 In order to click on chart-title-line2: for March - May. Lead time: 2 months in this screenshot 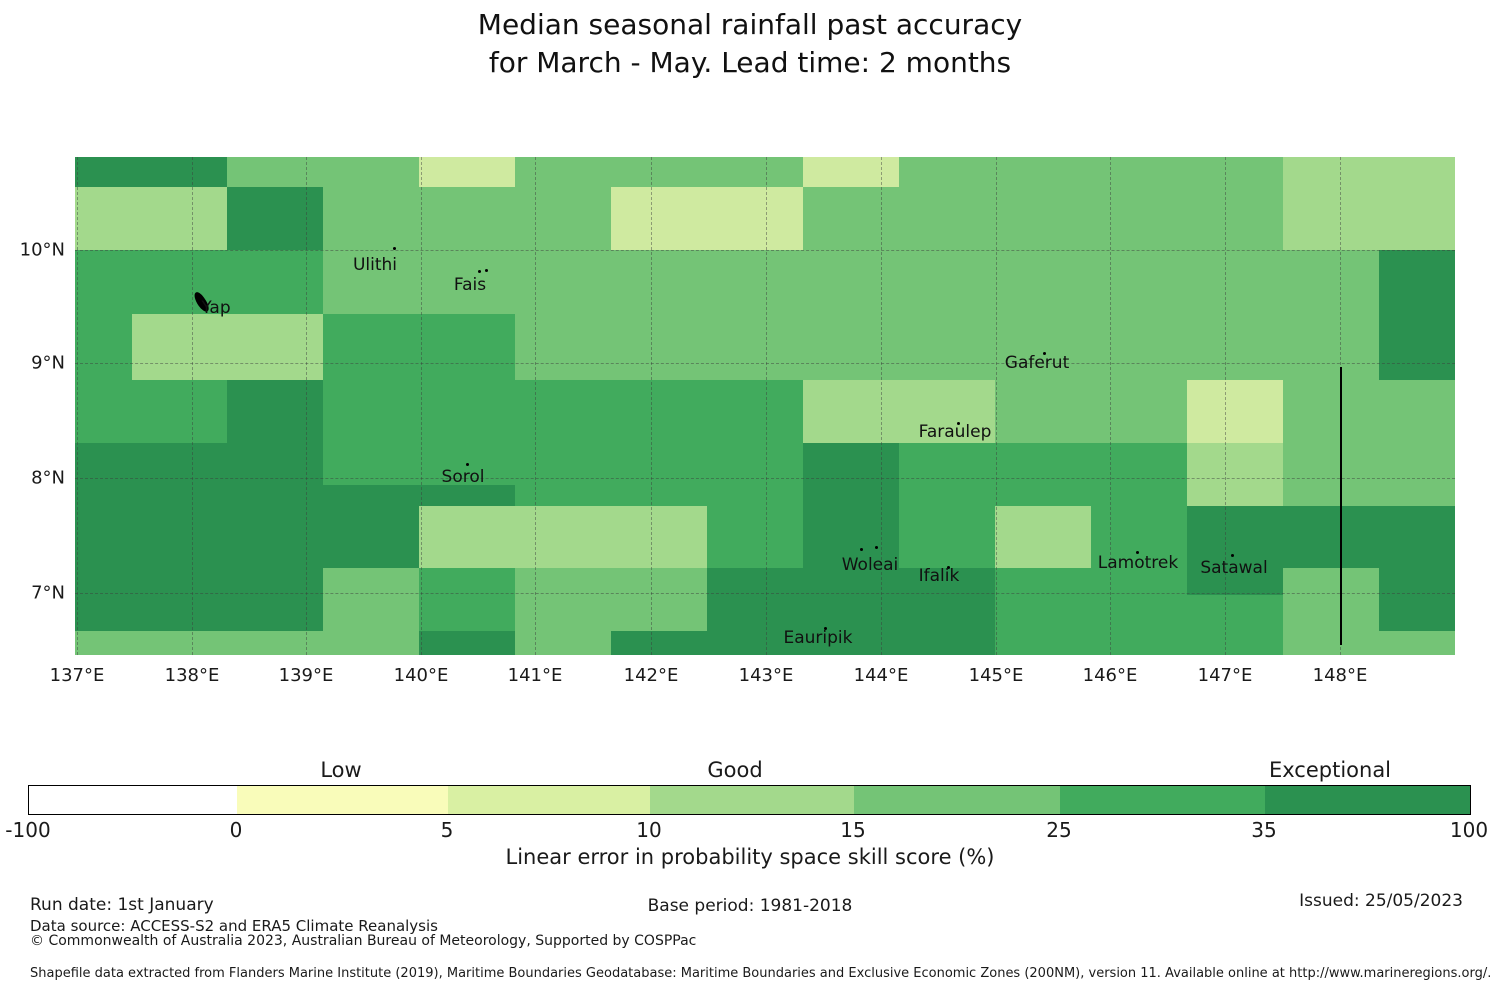, I will do `click(750, 62)`.